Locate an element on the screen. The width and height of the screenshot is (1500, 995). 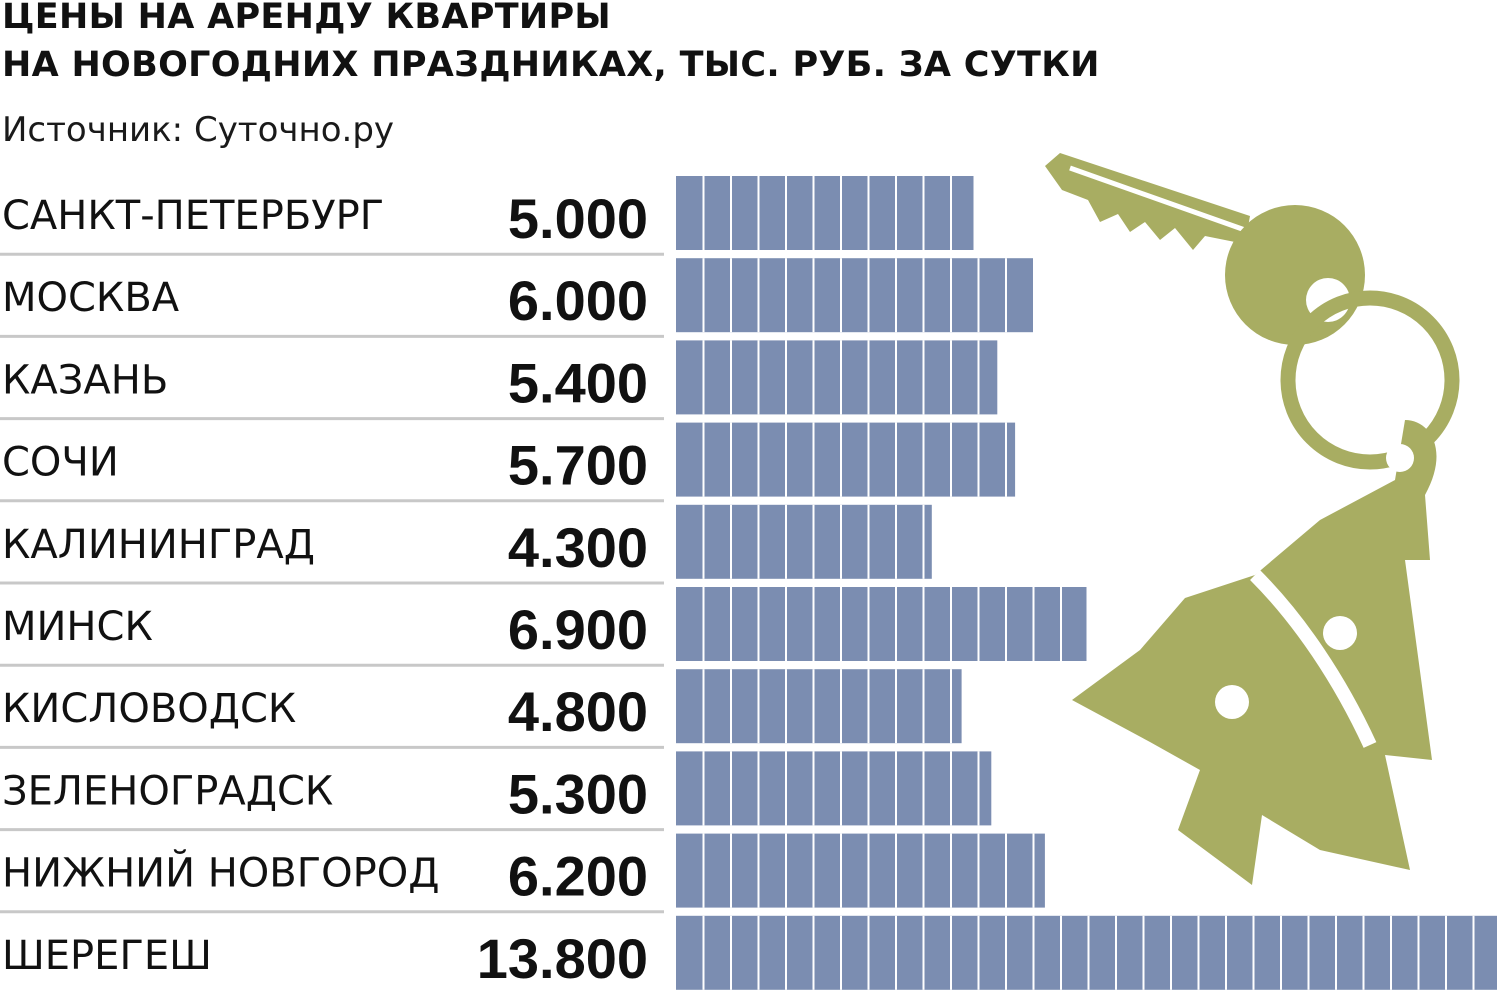
value-label: 4.300 is located at coordinates (578, 547).